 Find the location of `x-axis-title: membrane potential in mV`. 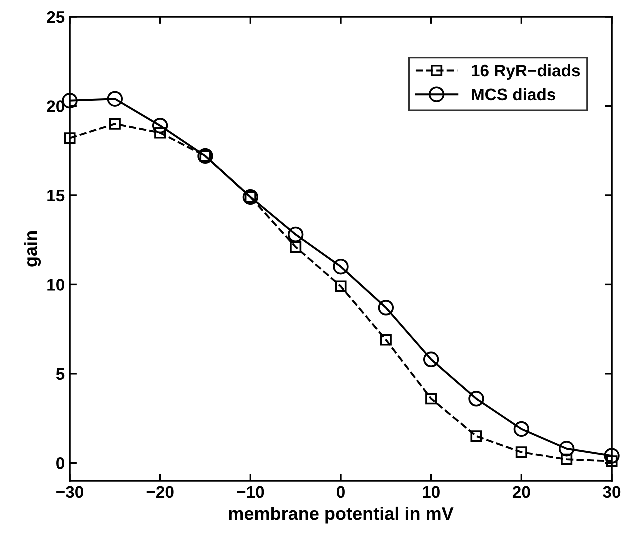

x-axis-title: membrane potential in mV is located at coordinates (341, 515).